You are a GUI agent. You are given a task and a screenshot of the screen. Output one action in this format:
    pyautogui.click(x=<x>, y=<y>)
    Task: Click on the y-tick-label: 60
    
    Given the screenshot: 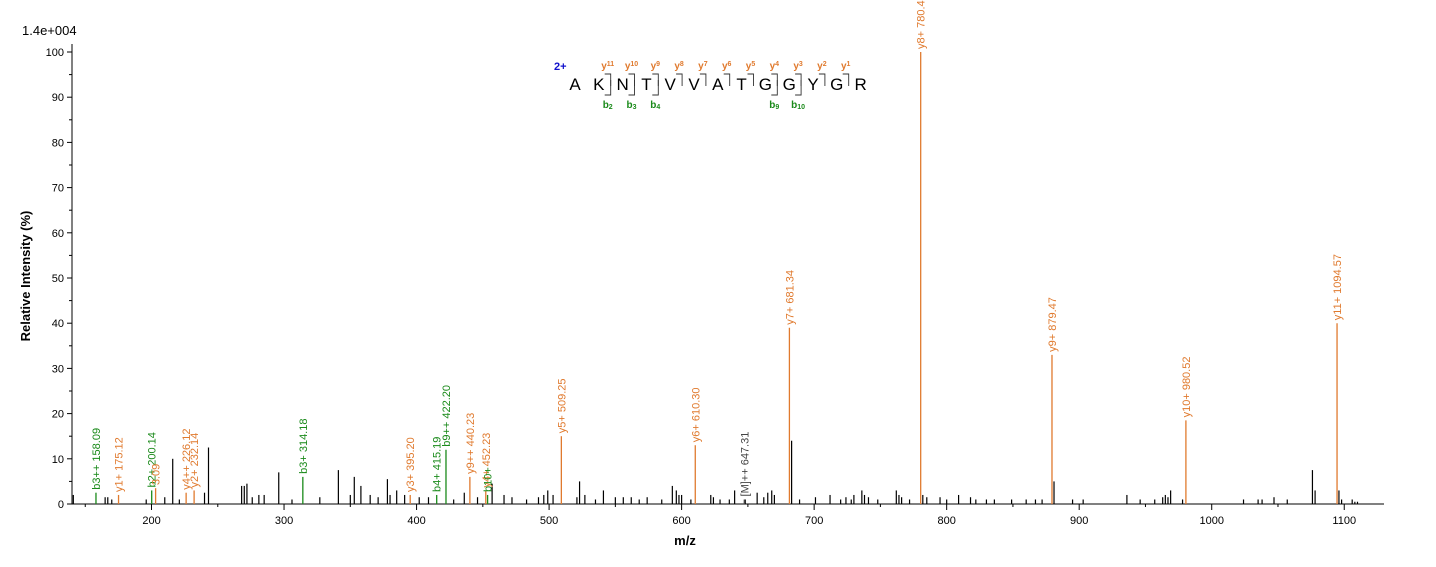 What is the action you would take?
    pyautogui.click(x=58, y=234)
    